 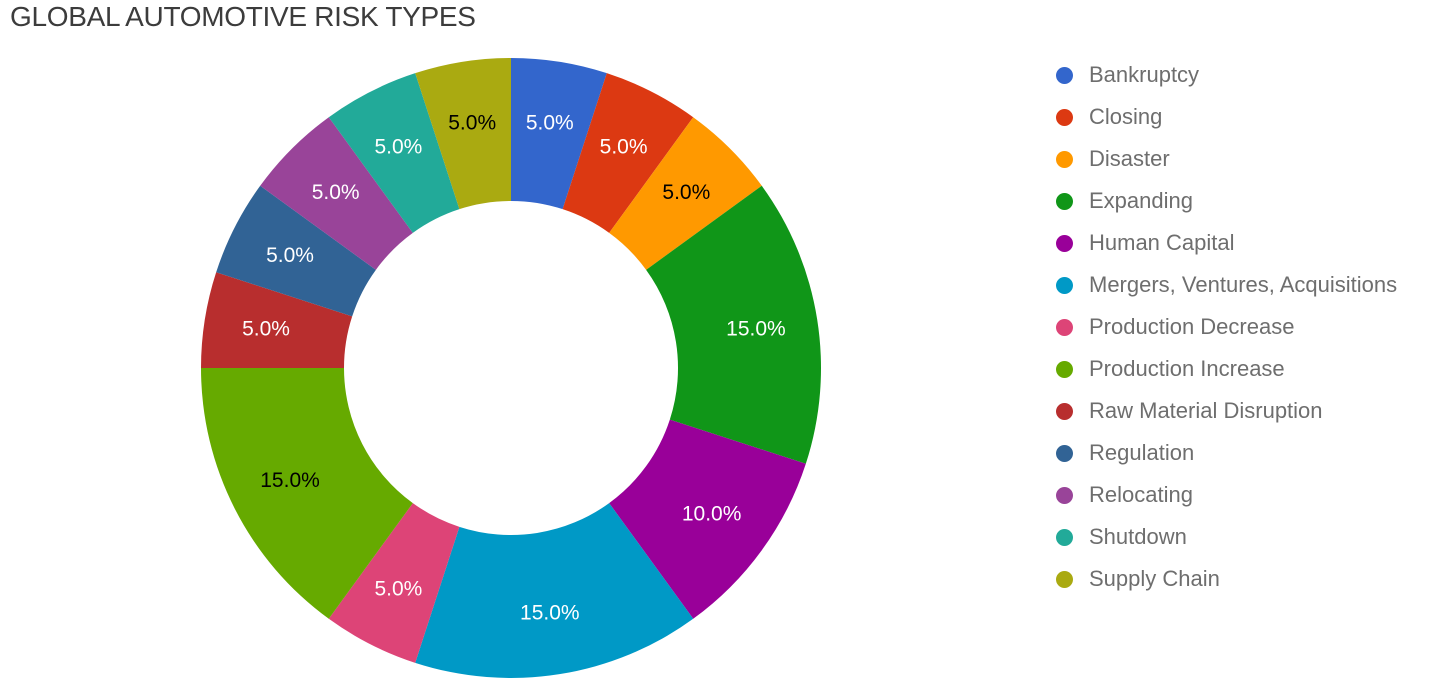 I want to click on legend-item: Human Capital, so click(x=1226, y=243).